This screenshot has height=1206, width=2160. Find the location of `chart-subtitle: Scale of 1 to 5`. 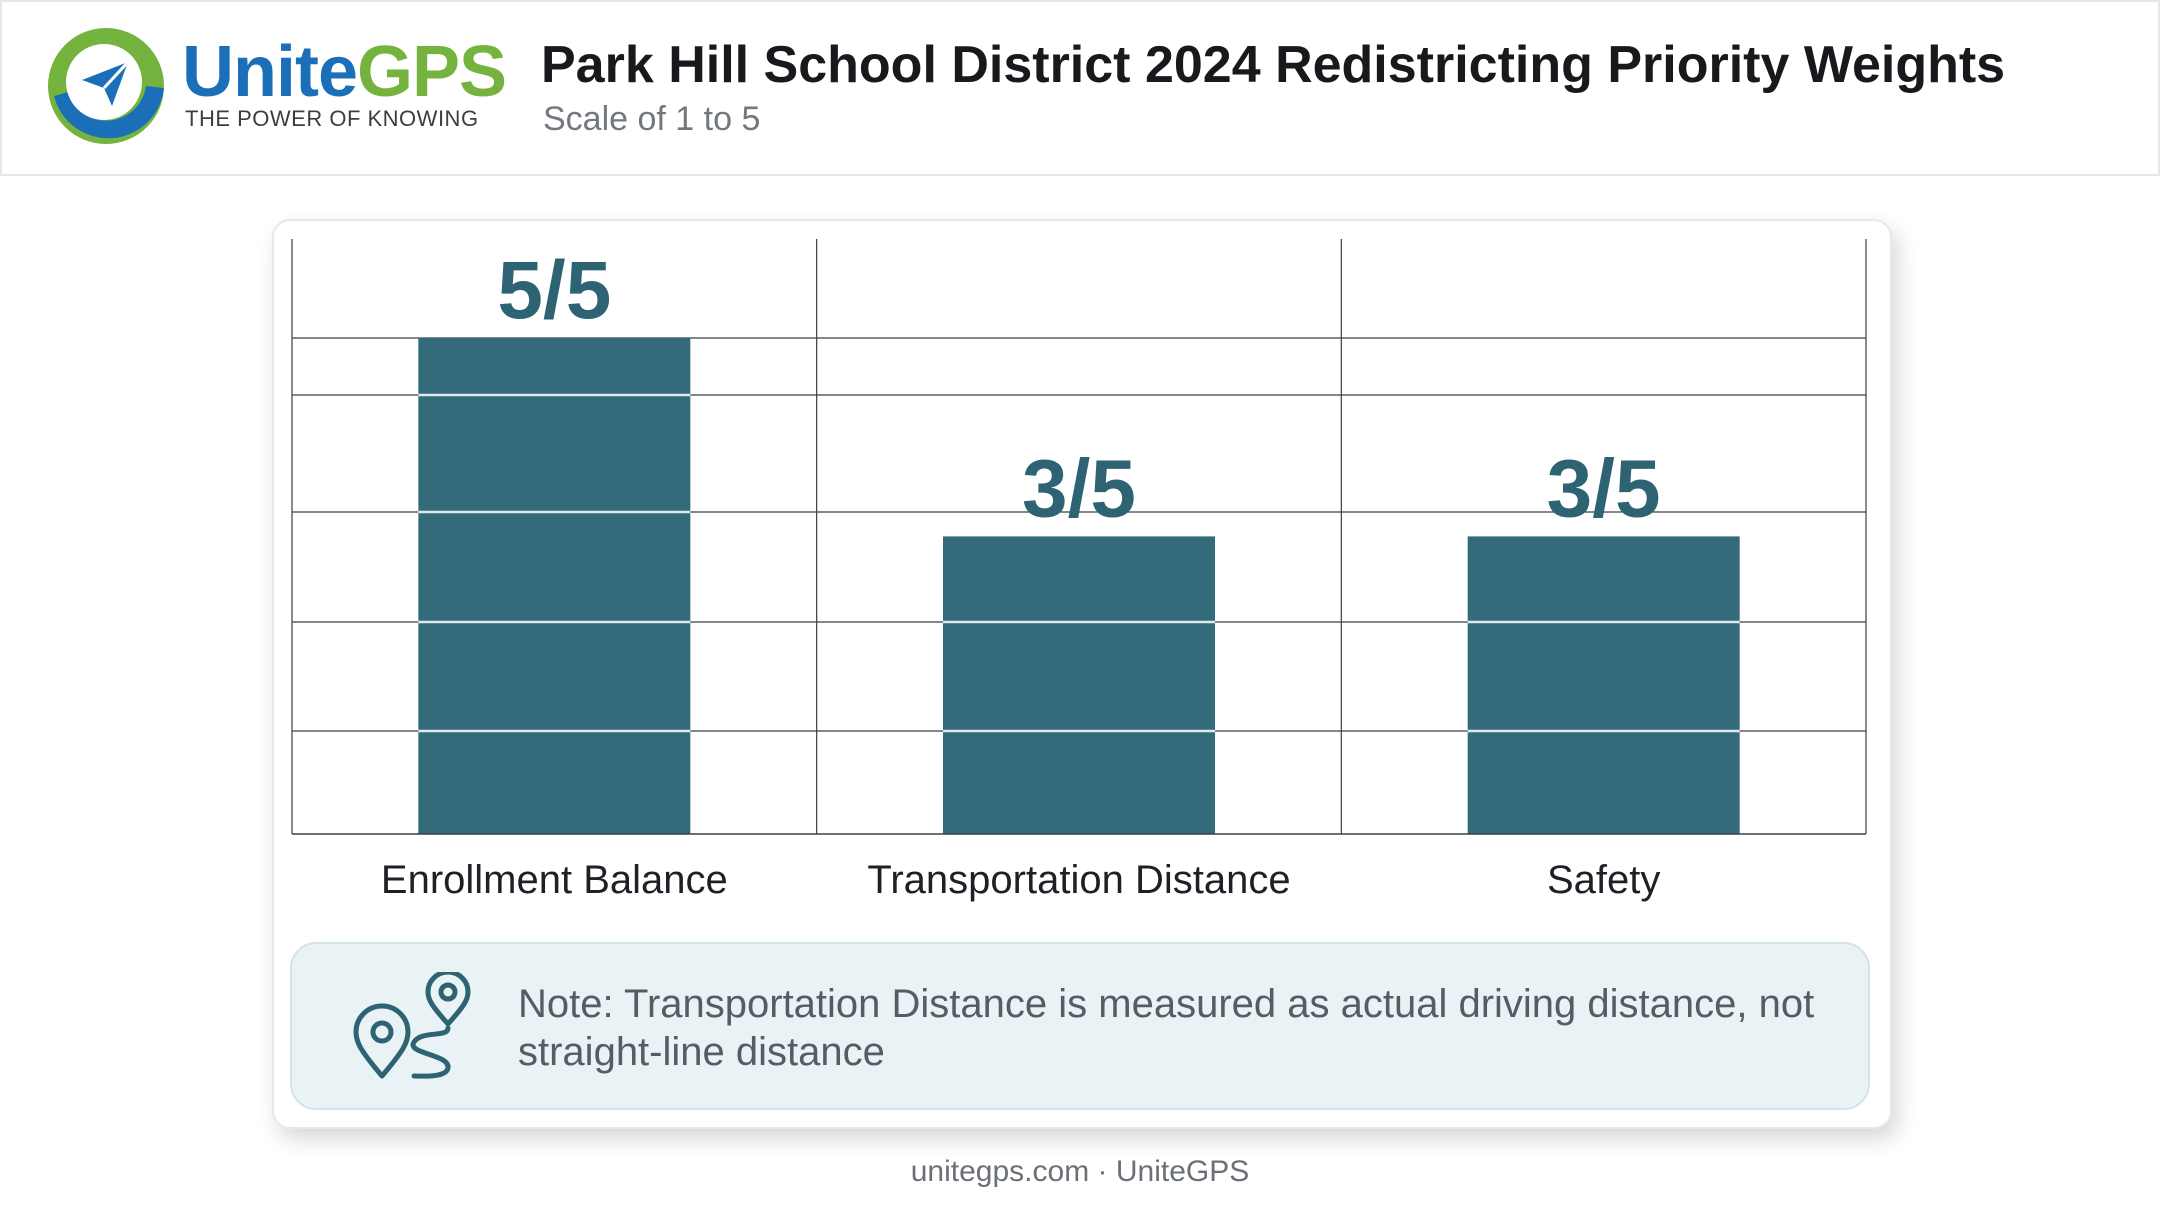

chart-subtitle: Scale of 1 to 5 is located at coordinates (652, 119).